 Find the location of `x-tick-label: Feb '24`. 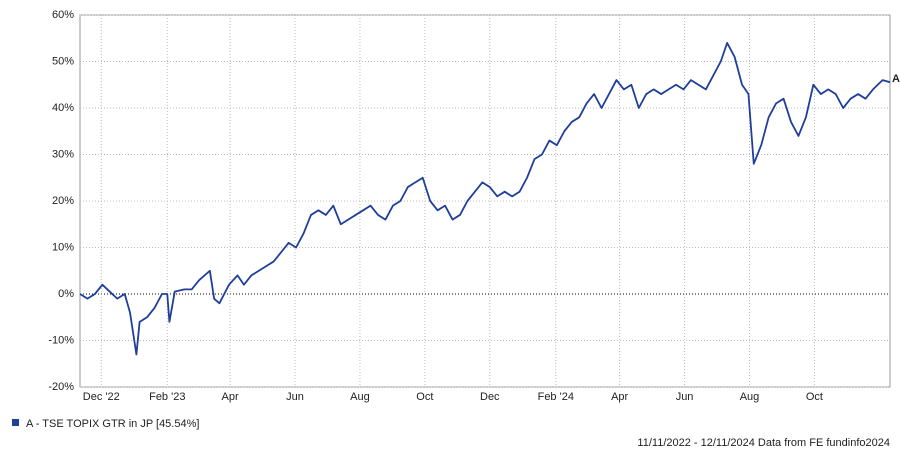

x-tick-label: Feb '24 is located at coordinates (556, 397).